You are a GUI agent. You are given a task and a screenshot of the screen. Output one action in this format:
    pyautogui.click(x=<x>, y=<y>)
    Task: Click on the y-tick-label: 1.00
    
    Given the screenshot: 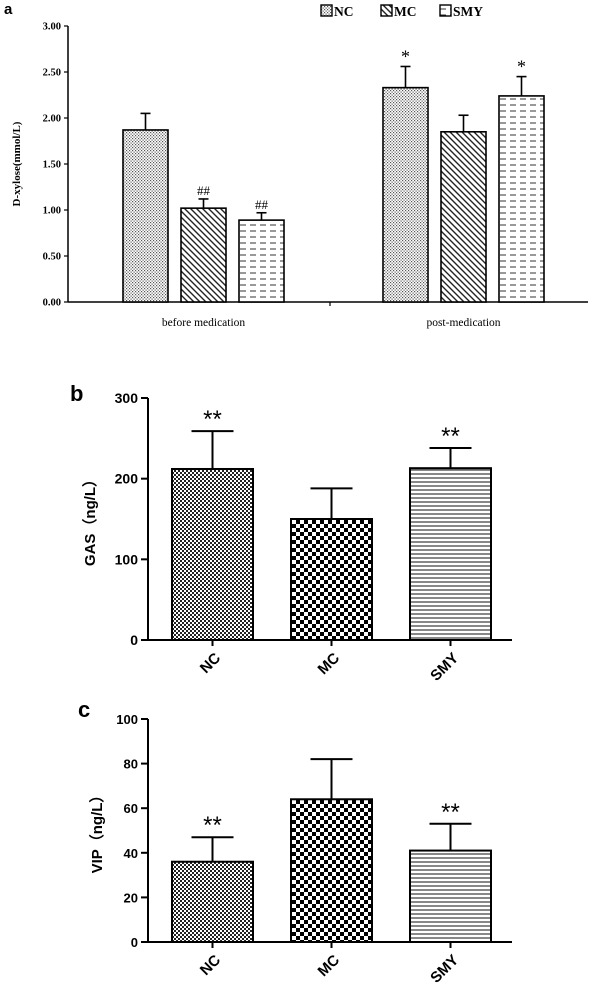 What is the action you would take?
    pyautogui.click(x=52, y=211)
    